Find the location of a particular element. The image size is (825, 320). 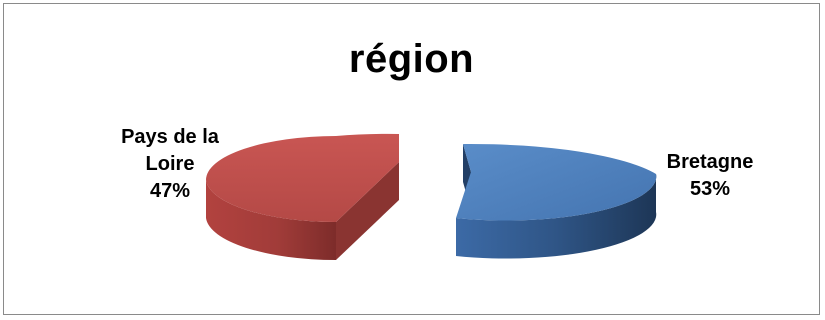

label-percent: 47% is located at coordinates (170, 191).